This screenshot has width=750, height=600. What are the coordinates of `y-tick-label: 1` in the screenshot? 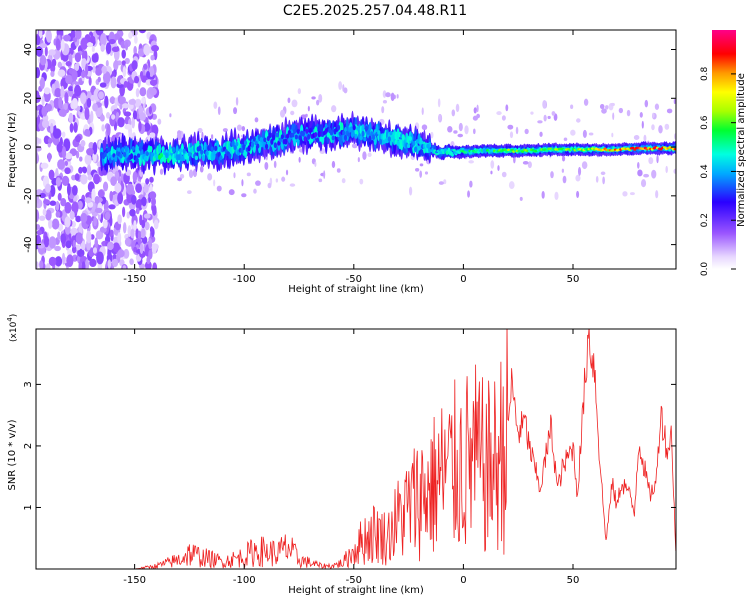 It's located at (28, 507).